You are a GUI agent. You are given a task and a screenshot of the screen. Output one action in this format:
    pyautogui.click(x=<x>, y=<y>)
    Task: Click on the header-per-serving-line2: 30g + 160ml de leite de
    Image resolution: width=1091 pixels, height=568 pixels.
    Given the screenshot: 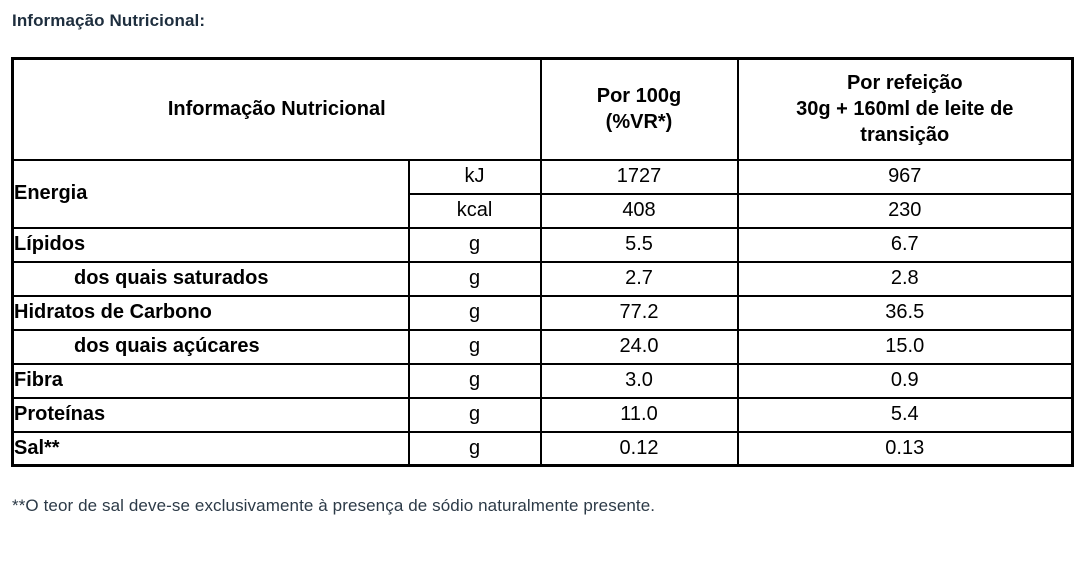 What is the action you would take?
    pyautogui.click(x=905, y=109)
    